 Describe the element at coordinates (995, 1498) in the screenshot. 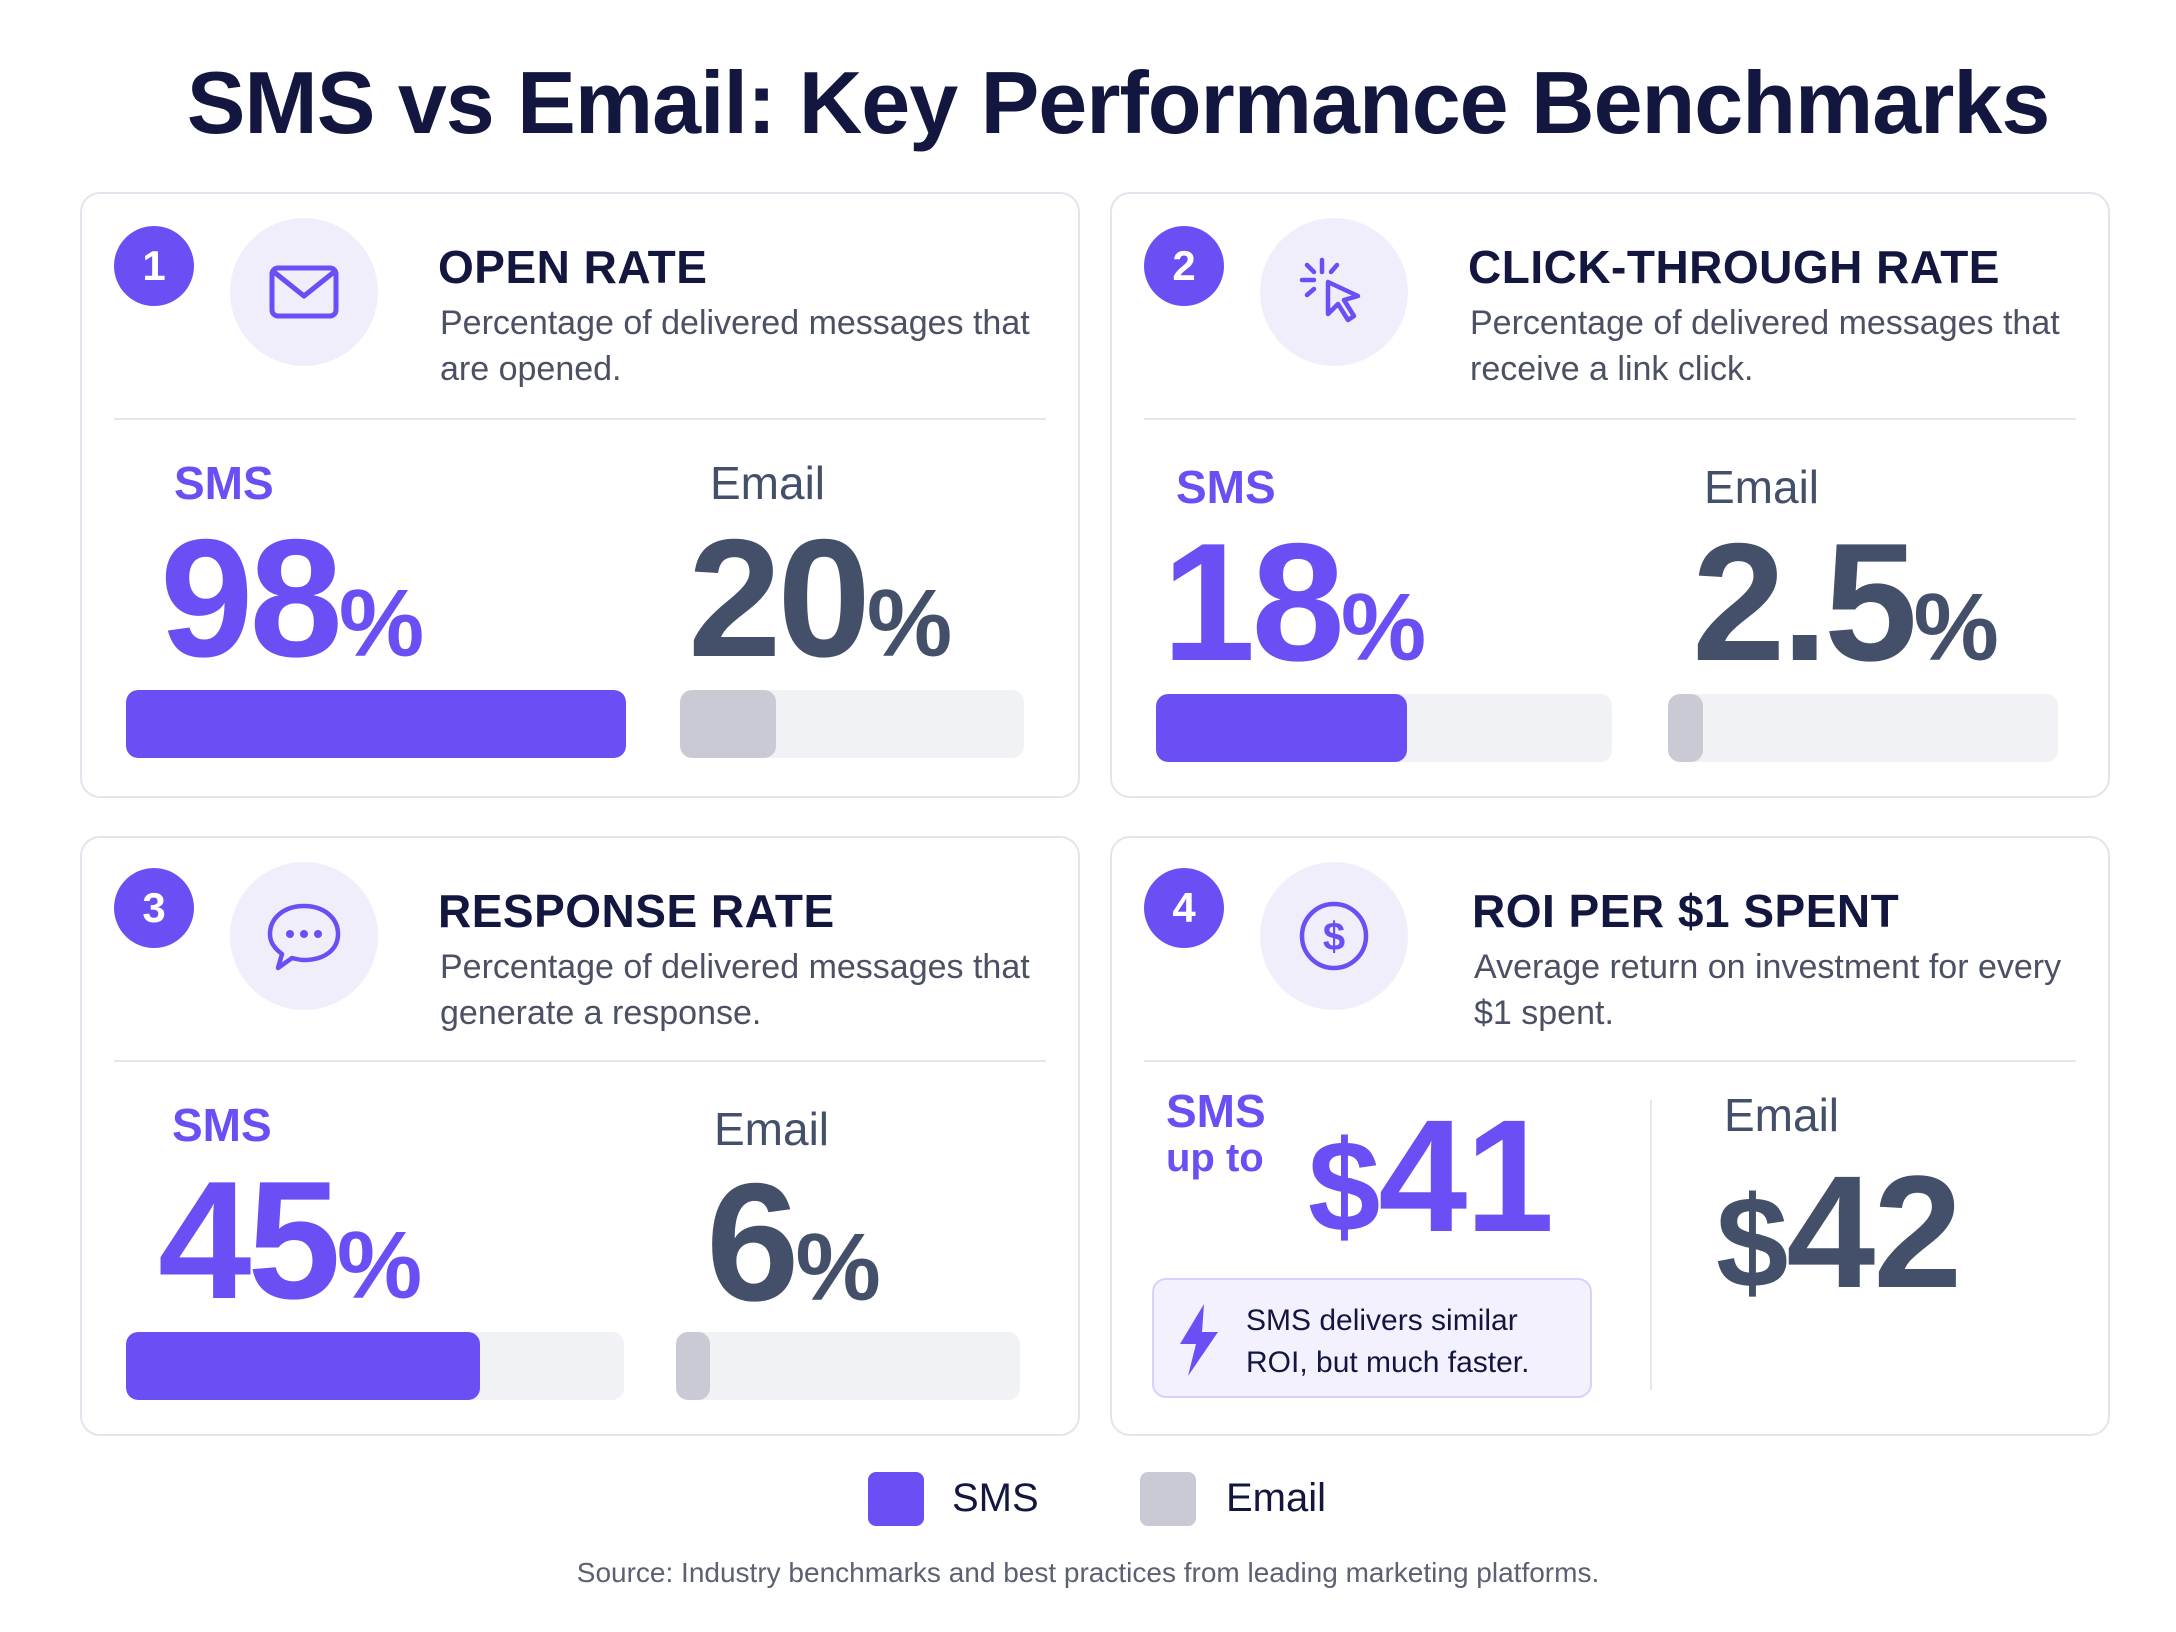

I see `legend-label-sms: SMS` at that location.